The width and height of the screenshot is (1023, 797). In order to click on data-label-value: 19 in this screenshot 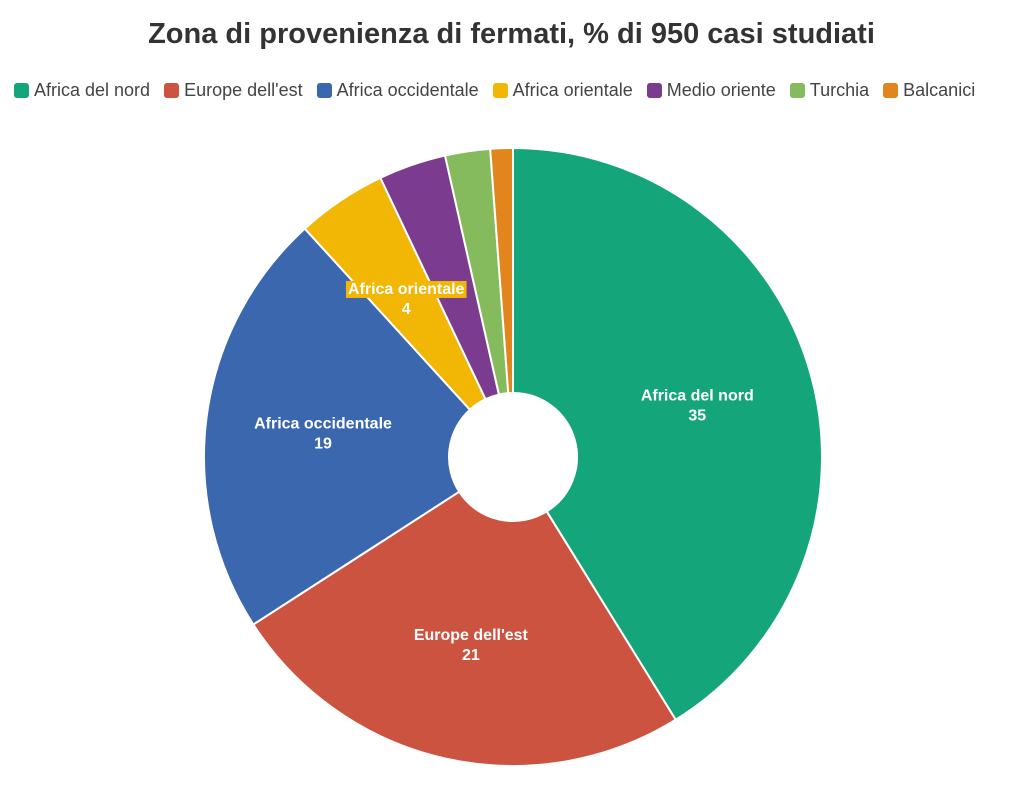, I will do `click(323, 443)`.